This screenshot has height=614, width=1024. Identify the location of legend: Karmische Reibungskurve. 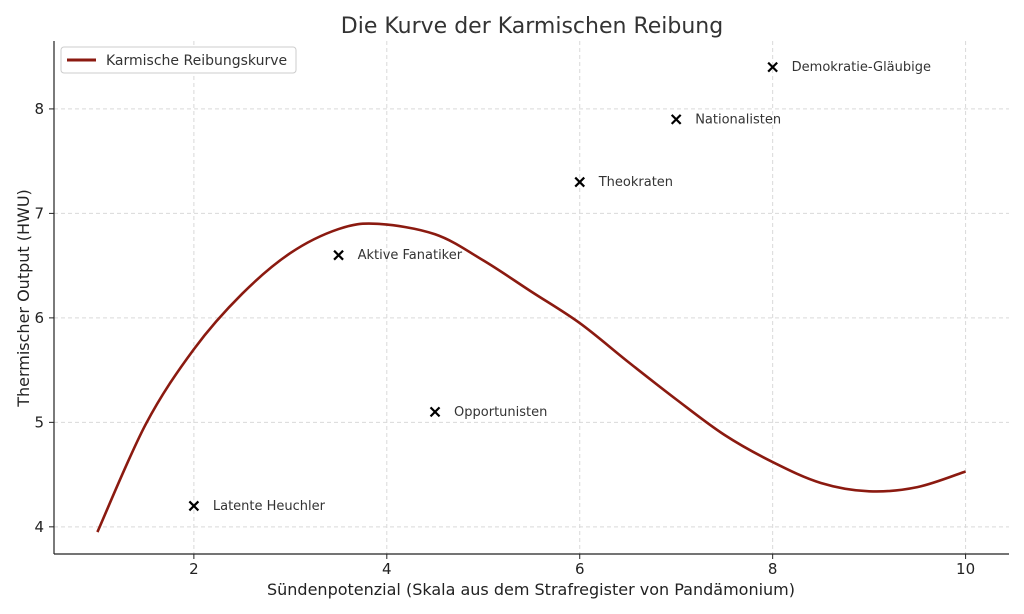
(178, 60).